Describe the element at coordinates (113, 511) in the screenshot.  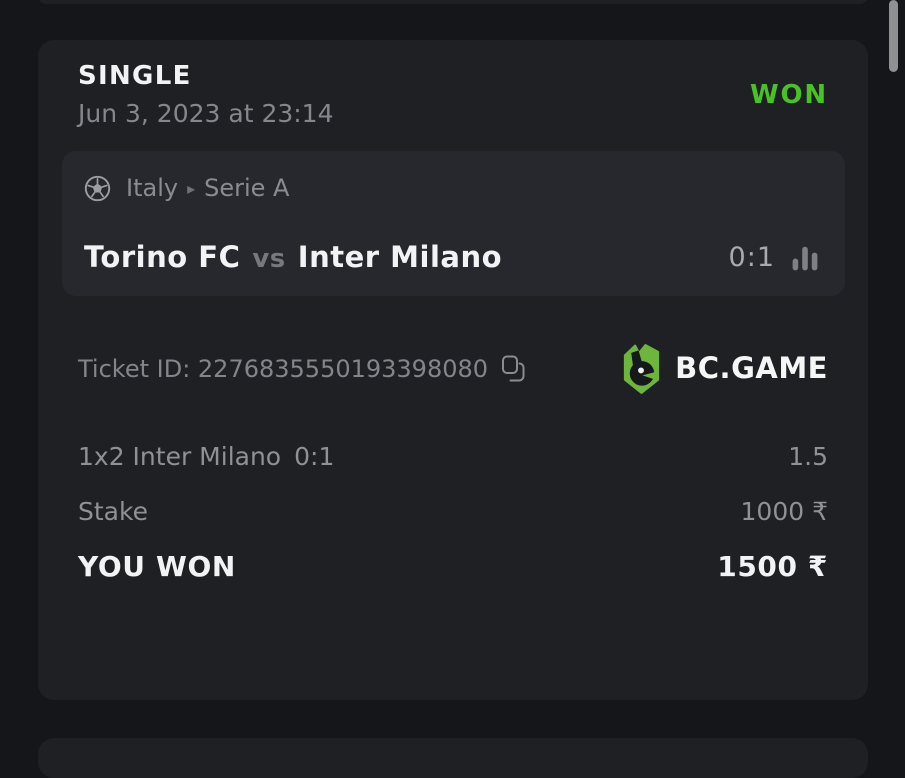
I see `stake-label: Stake` at that location.